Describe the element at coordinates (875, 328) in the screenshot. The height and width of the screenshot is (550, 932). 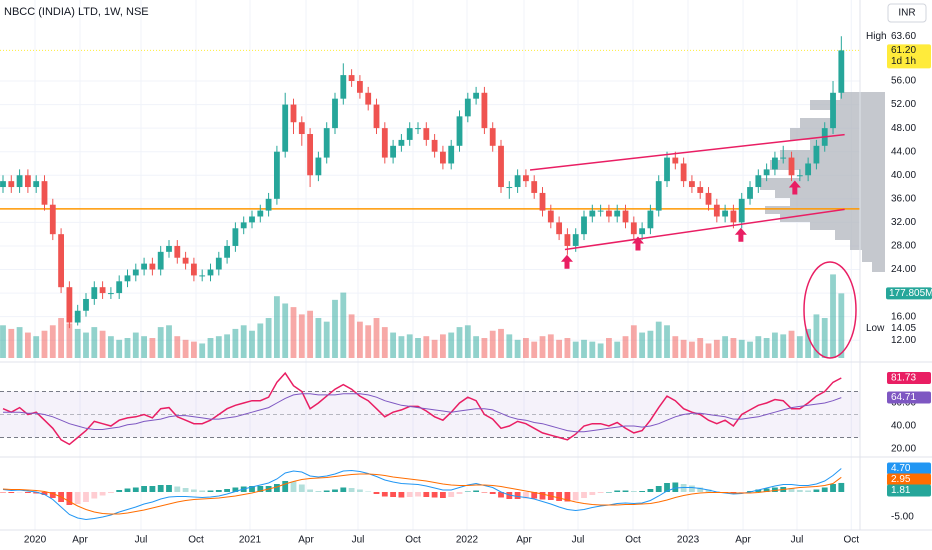
I see `low-name: Low` at that location.